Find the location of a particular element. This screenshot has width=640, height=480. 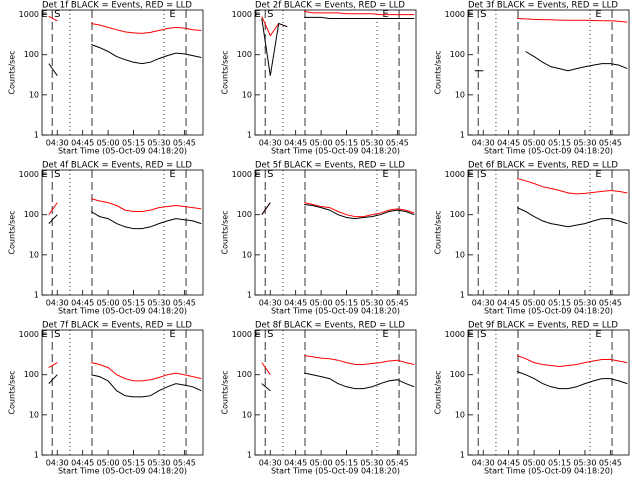

chart-title: Det 2f BLACK = Events, RED = LLD is located at coordinates (330, 6).